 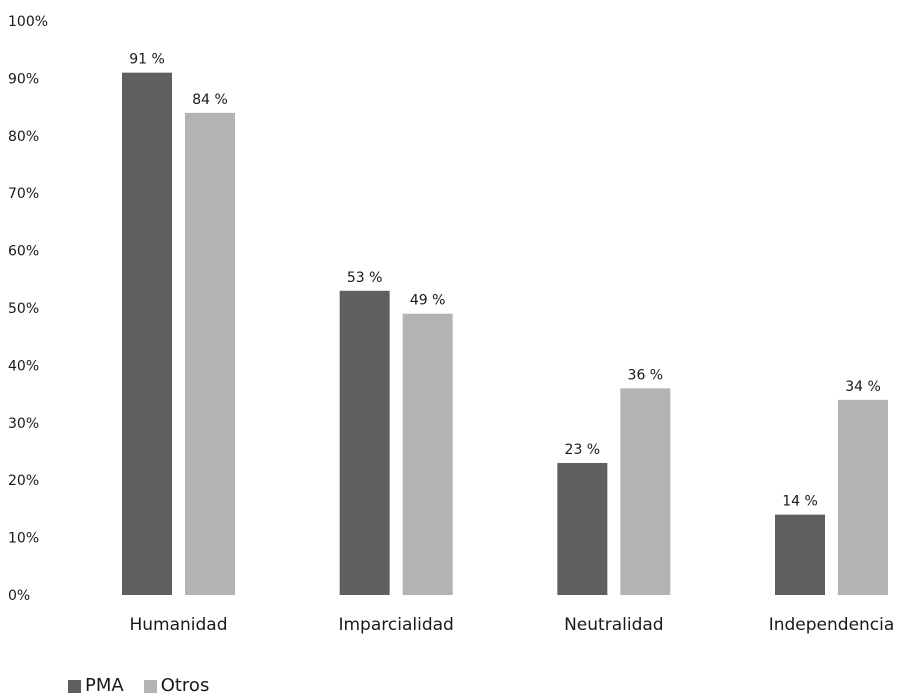 What do you see at coordinates (210, 353) in the screenshot?
I see `bar-otros-humanidad` at bounding box center [210, 353].